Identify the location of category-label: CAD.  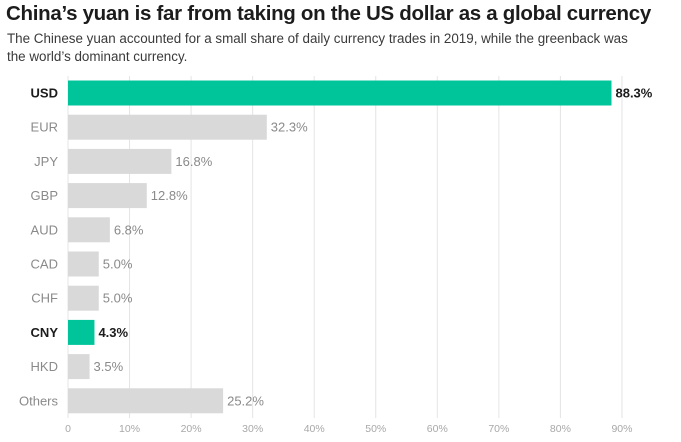
(44, 264).